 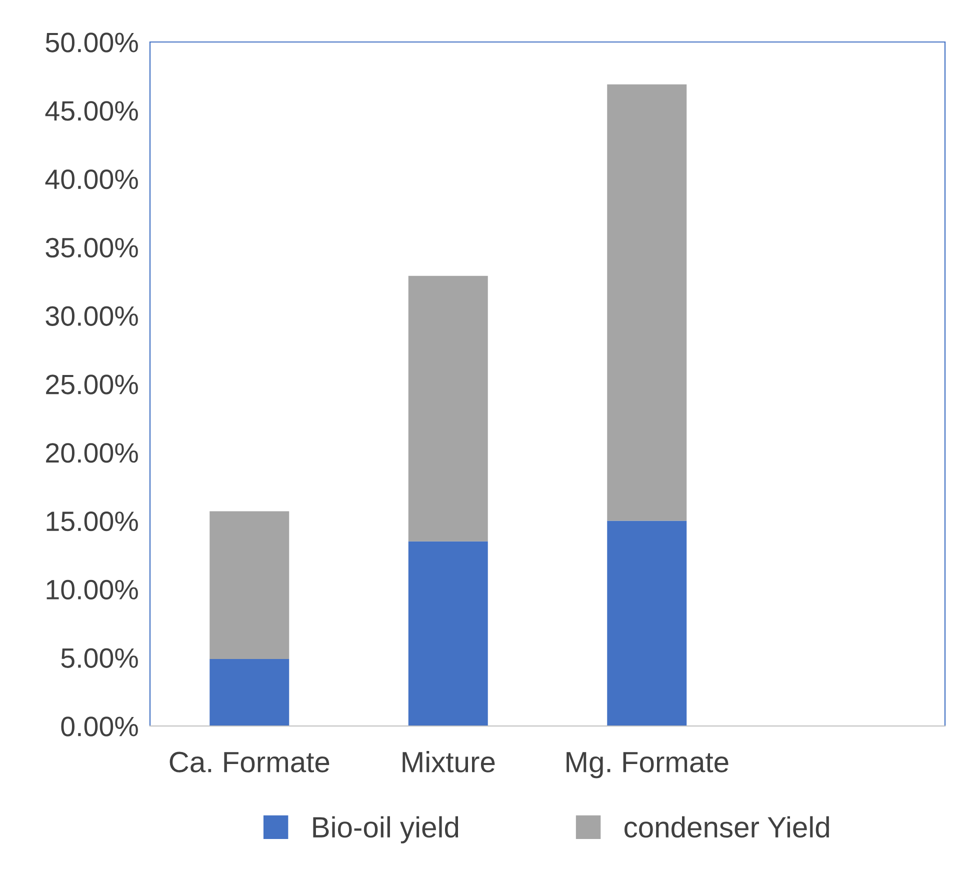 I want to click on x-tick-label: Mg. Formate, so click(x=647, y=765).